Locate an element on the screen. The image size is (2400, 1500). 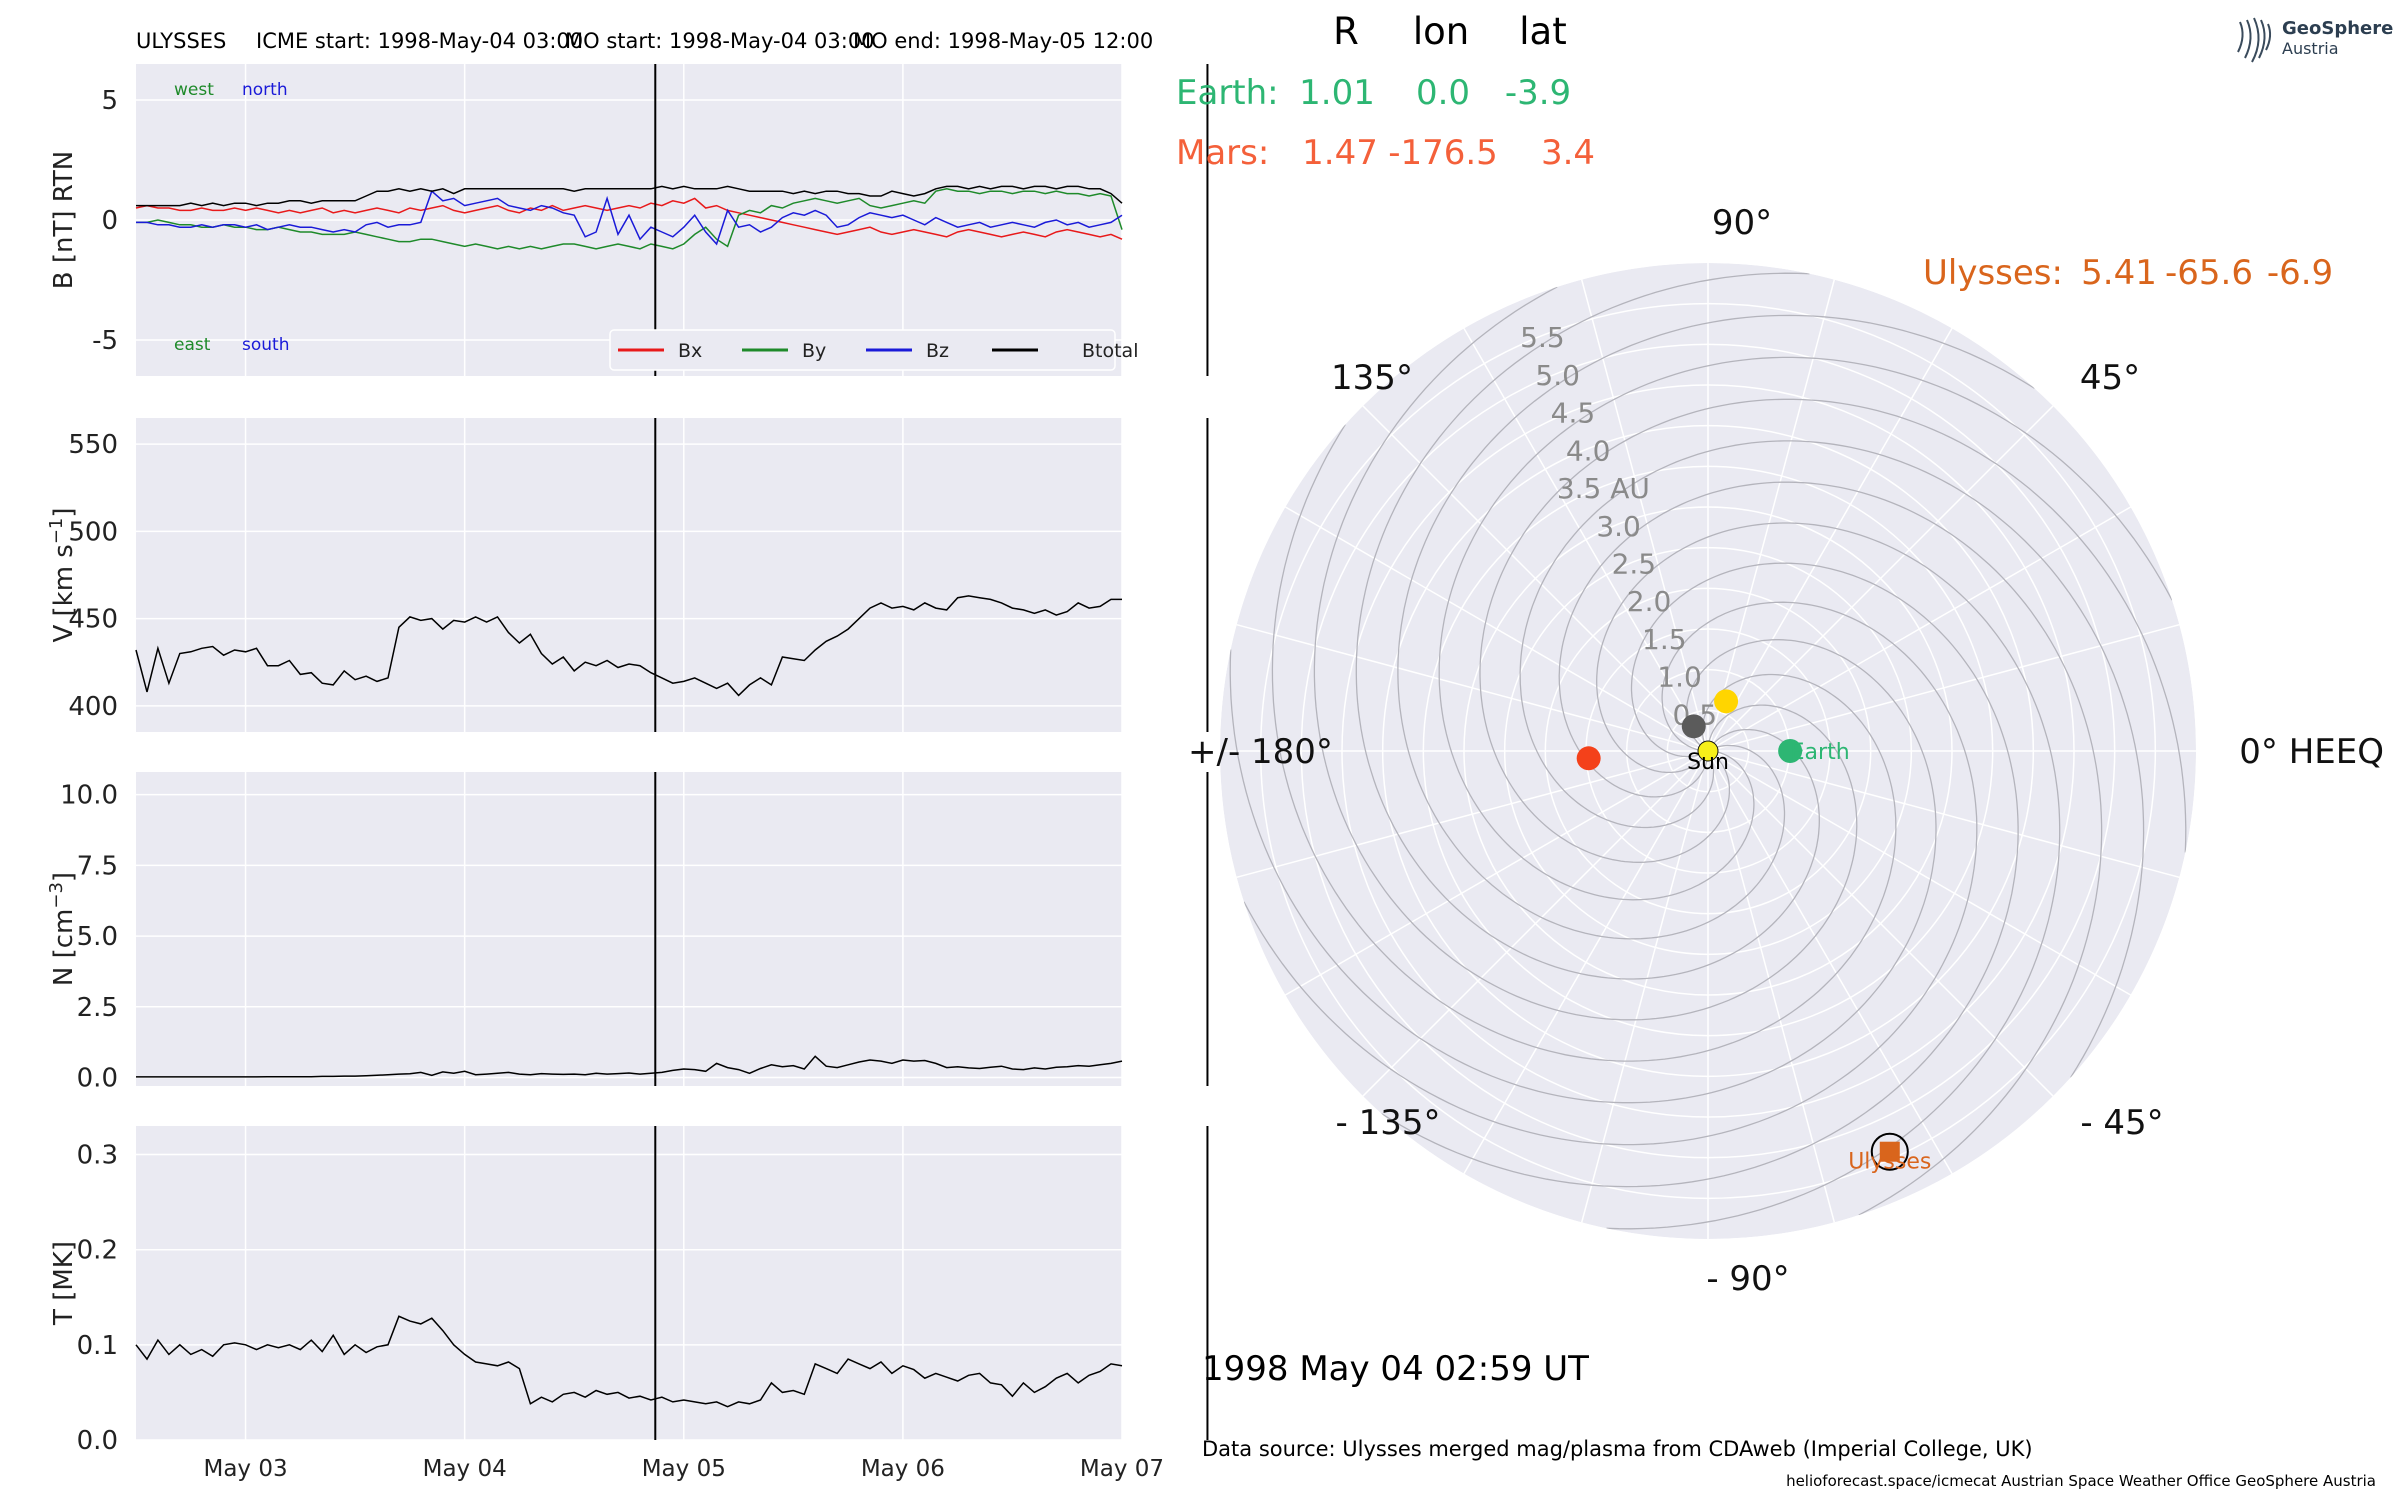
ulysses-lon: -65.6 is located at coordinates (2209, 273).